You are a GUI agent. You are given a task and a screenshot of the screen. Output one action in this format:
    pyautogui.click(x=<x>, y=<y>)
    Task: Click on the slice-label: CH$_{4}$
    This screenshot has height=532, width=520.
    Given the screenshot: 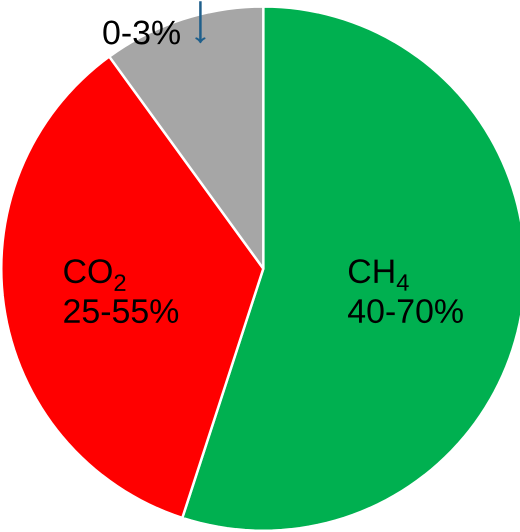 What is the action you would take?
    pyautogui.click(x=378, y=275)
    